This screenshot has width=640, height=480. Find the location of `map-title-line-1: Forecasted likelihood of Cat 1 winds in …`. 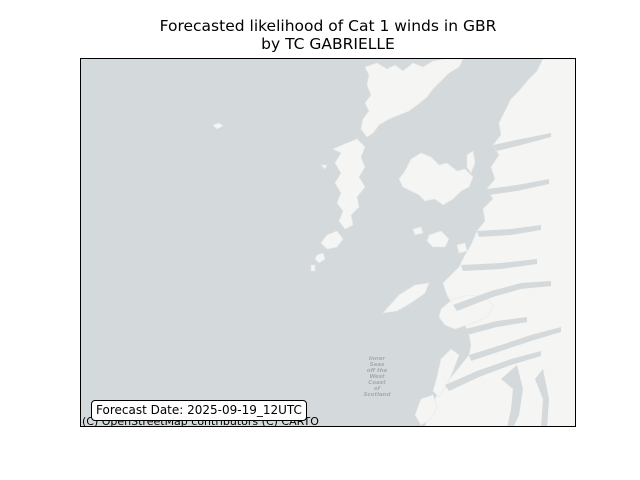

map-title-line-1: Forecasted likelihood of Cat 1 winds in … is located at coordinates (328, 26).